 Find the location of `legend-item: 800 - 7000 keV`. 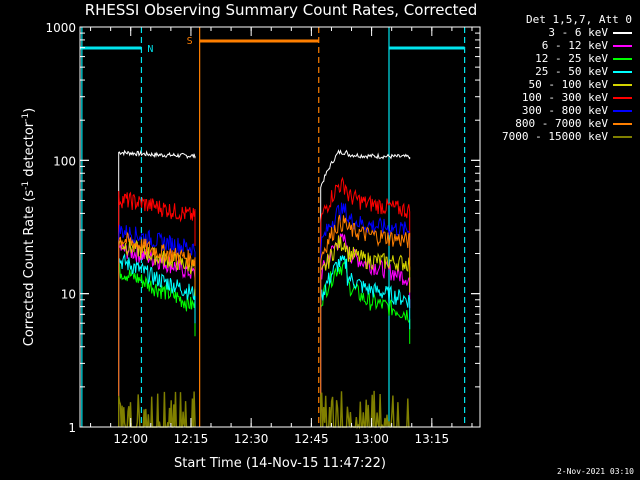

legend-item: 800 - 7000 keV is located at coordinates (560, 123).